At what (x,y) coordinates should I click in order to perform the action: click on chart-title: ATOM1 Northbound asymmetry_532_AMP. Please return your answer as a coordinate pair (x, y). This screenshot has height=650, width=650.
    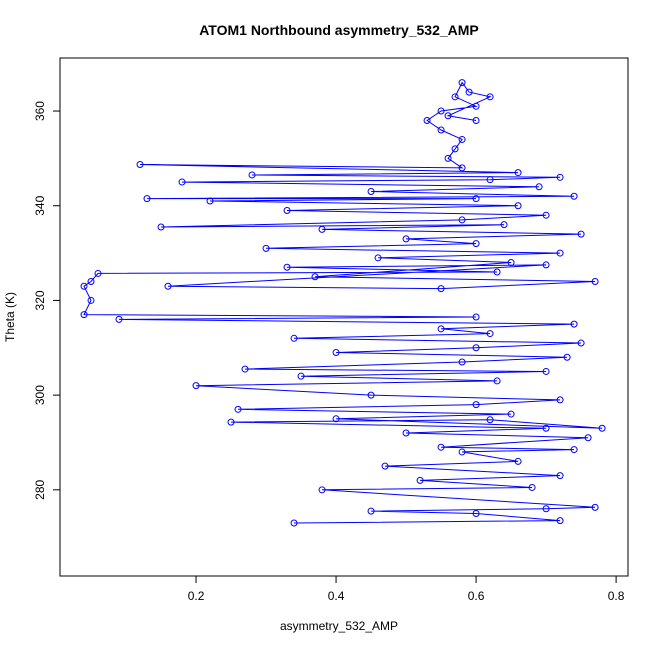
    Looking at the image, I should click on (339, 30).